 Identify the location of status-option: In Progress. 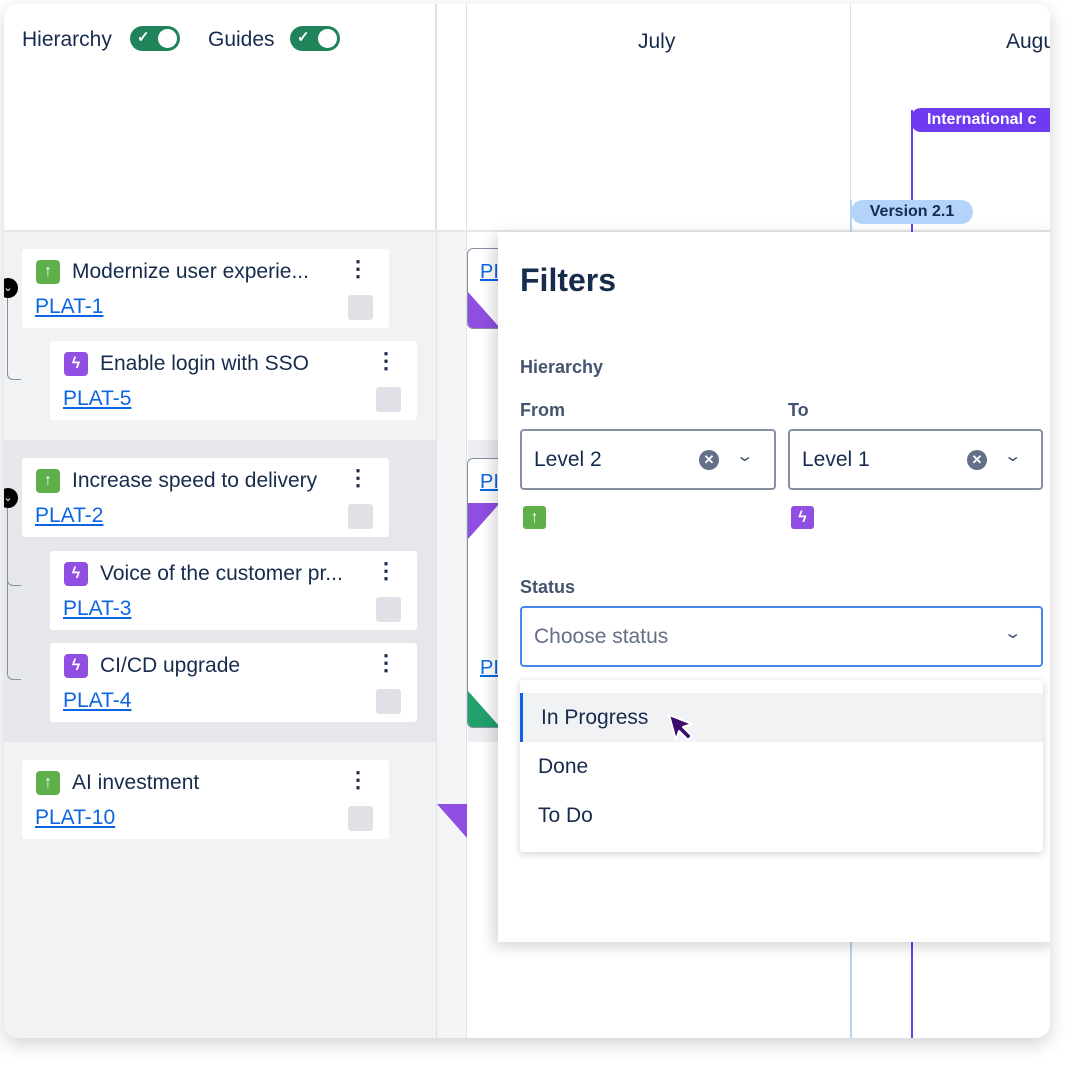
(781, 717).